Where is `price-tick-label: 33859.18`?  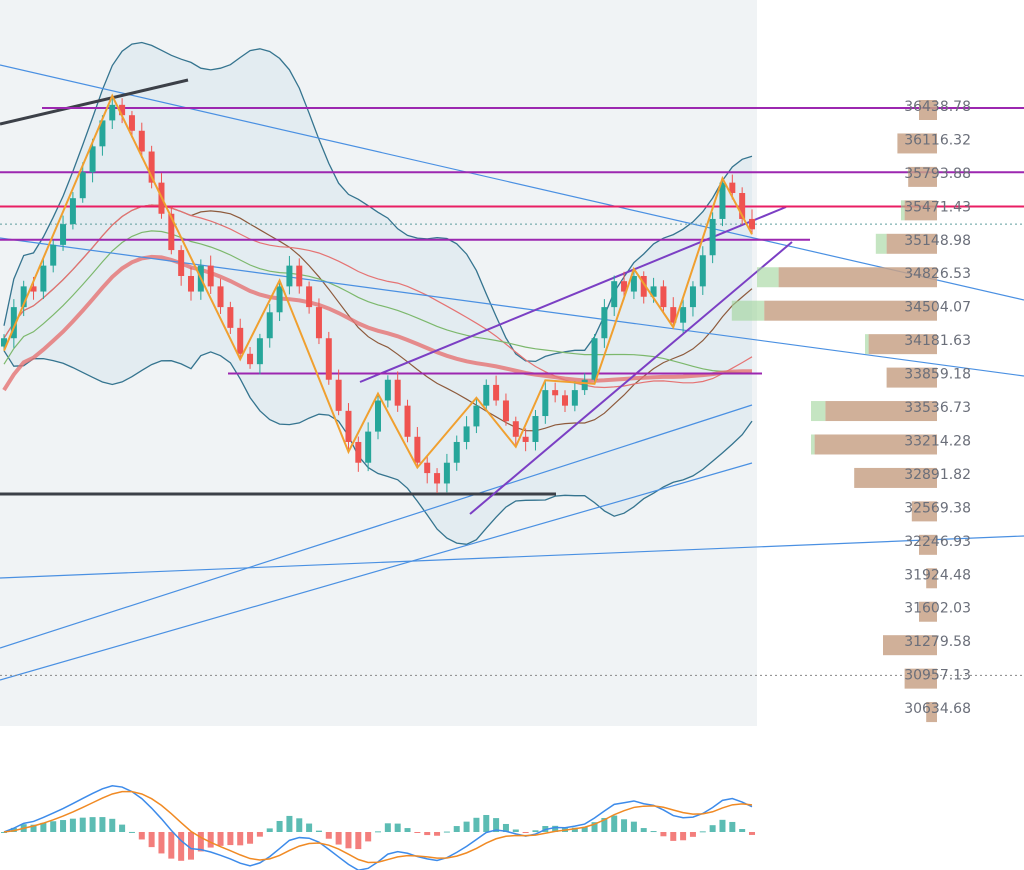
price-tick-label: 33859.18 is located at coordinates (937, 375).